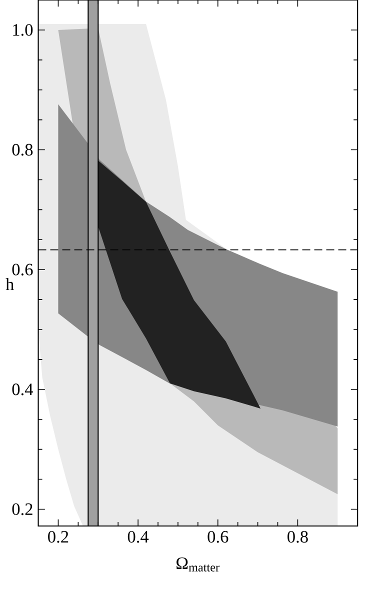  Describe the element at coordinates (198, 564) in the screenshot. I see `x-axis-title: Ω$_{matter}$` at that location.